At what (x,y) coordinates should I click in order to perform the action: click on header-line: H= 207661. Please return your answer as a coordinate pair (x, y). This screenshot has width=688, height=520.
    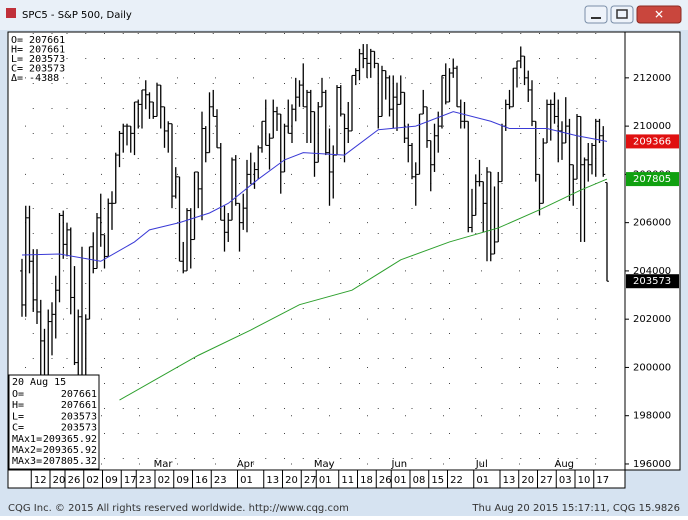
    Looking at the image, I should click on (38, 50).